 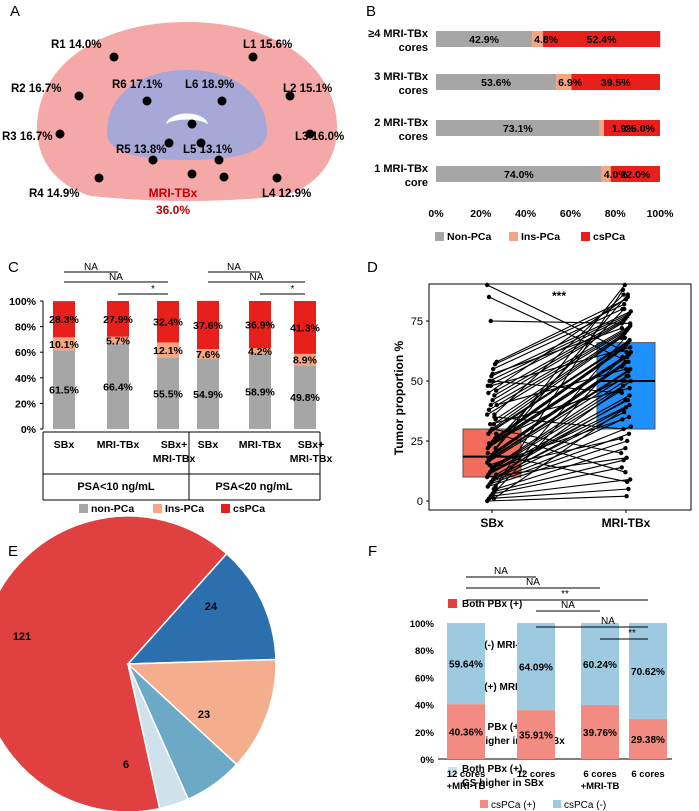 I want to click on data-label: 7.6%, so click(x=208, y=355).